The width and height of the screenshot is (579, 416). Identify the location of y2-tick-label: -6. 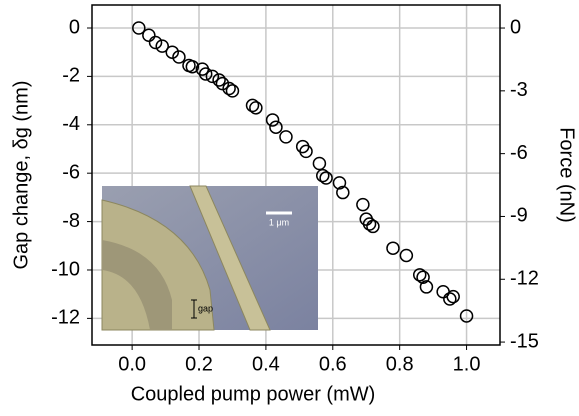
(519, 153).